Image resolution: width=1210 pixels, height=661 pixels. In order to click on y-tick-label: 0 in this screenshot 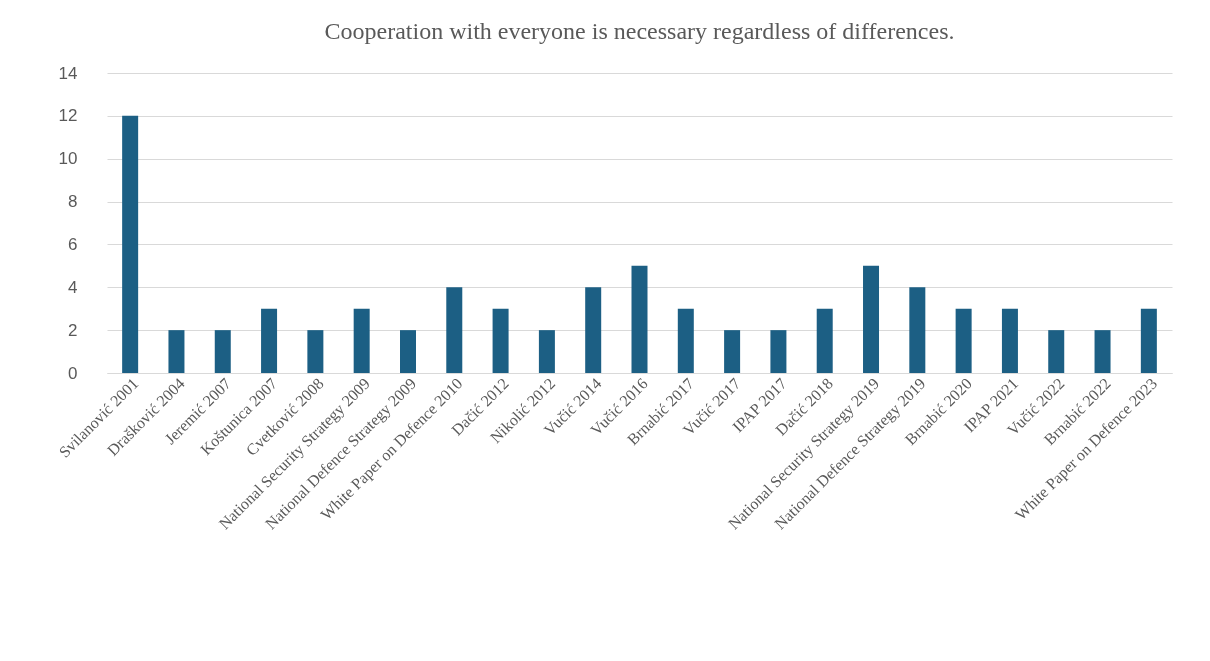, I will do `click(73, 373)`.